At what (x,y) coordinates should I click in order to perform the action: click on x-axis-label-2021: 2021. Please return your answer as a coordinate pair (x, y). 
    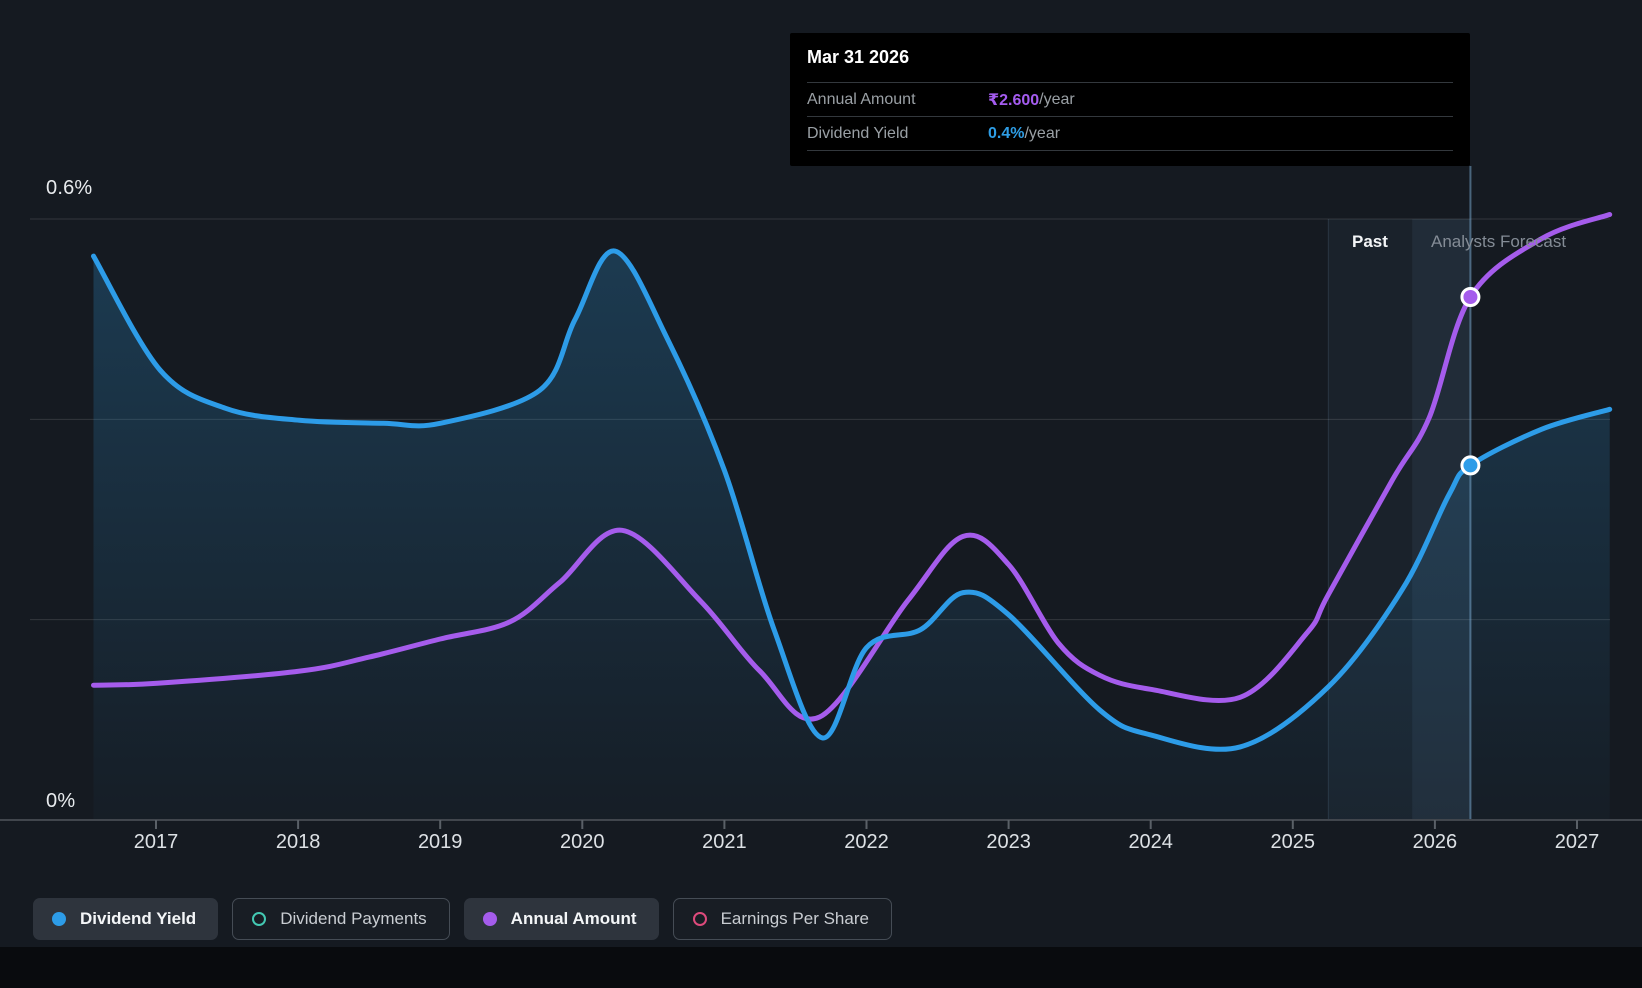
    Looking at the image, I should click on (724, 842).